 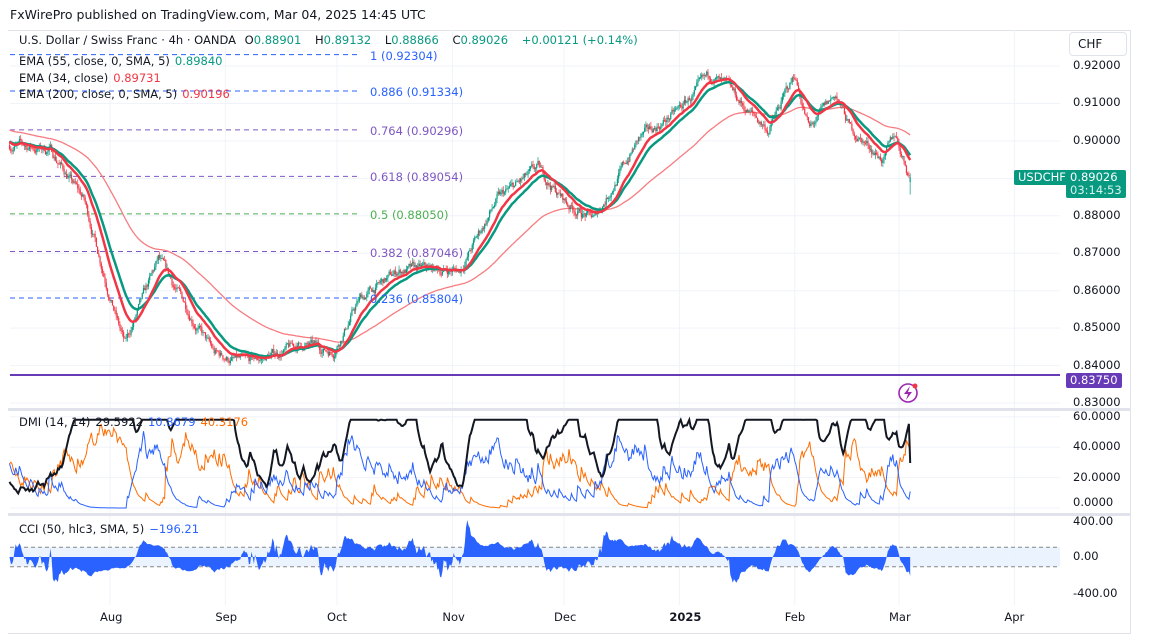 I want to click on bar-countdown: 03:14:53, so click(x=1096, y=190).